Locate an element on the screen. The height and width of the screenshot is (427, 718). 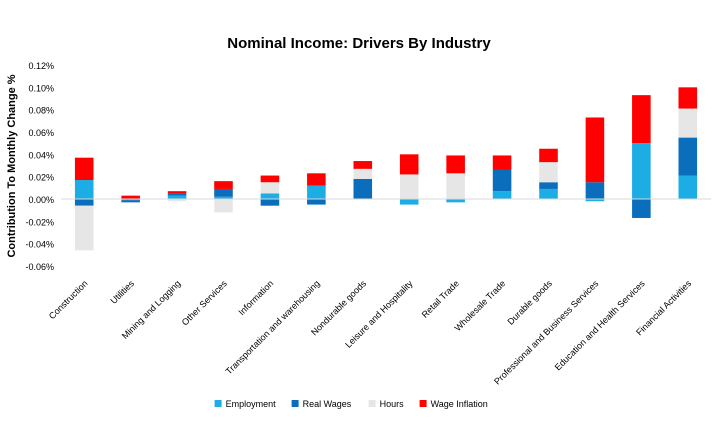
bar-employment-durable-goods is located at coordinates (548, 193).